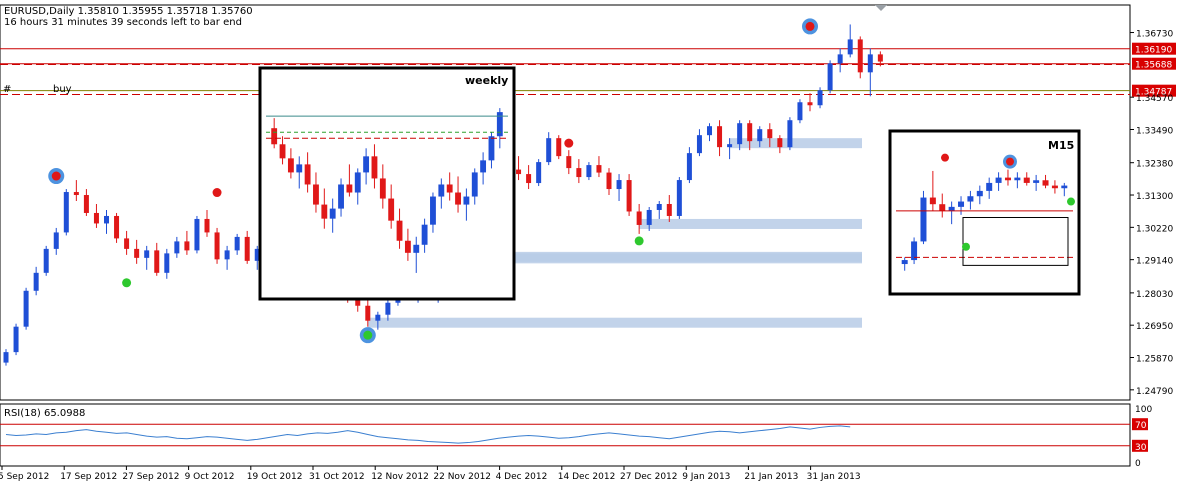 This screenshot has width=1177, height=487. Describe the element at coordinates (834, 477) in the screenshot. I see `time-label-13: 31 Jan 2013` at that location.